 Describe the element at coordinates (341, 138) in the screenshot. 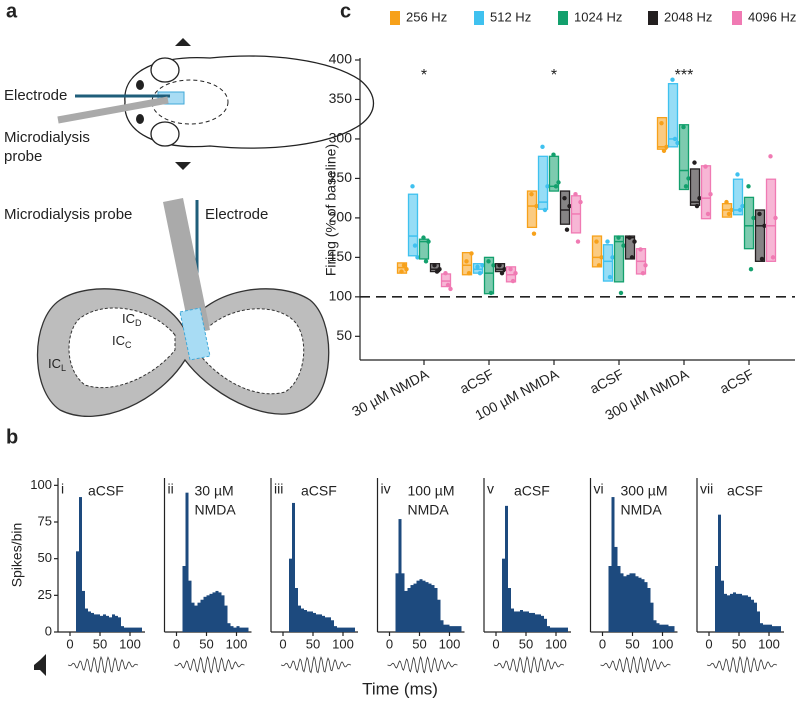

I see `y-tick-label: 300` at that location.